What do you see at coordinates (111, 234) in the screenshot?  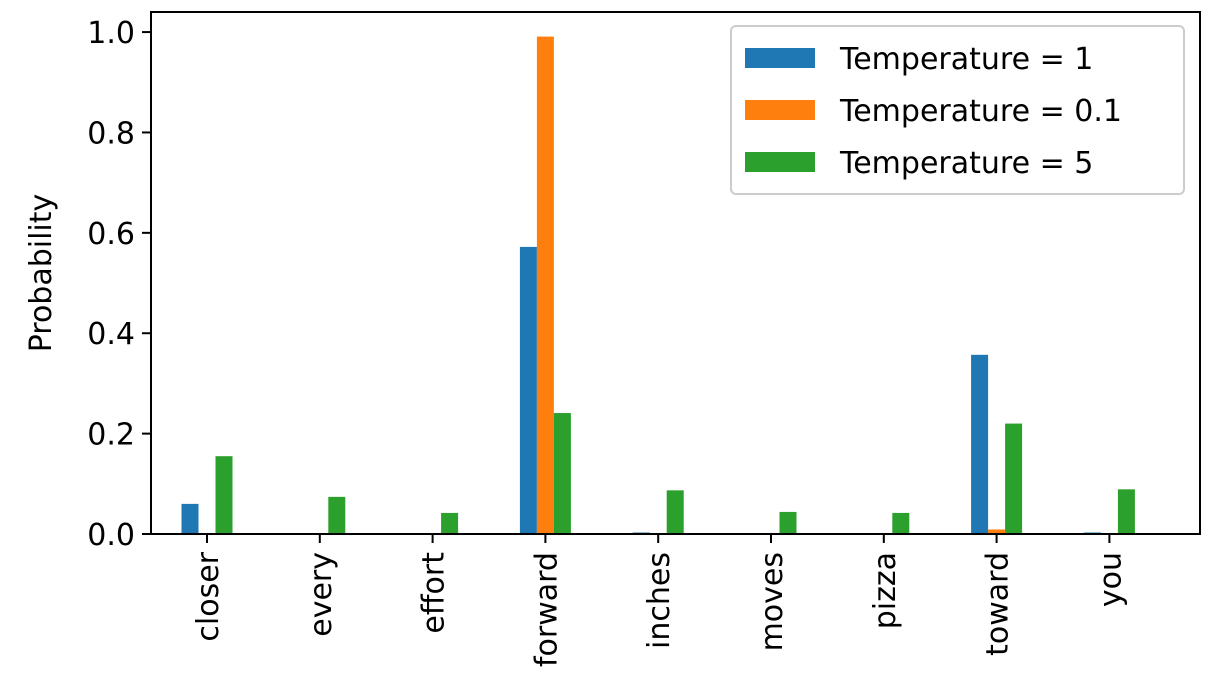 I see `y-tick-label: 0.6` at bounding box center [111, 234].